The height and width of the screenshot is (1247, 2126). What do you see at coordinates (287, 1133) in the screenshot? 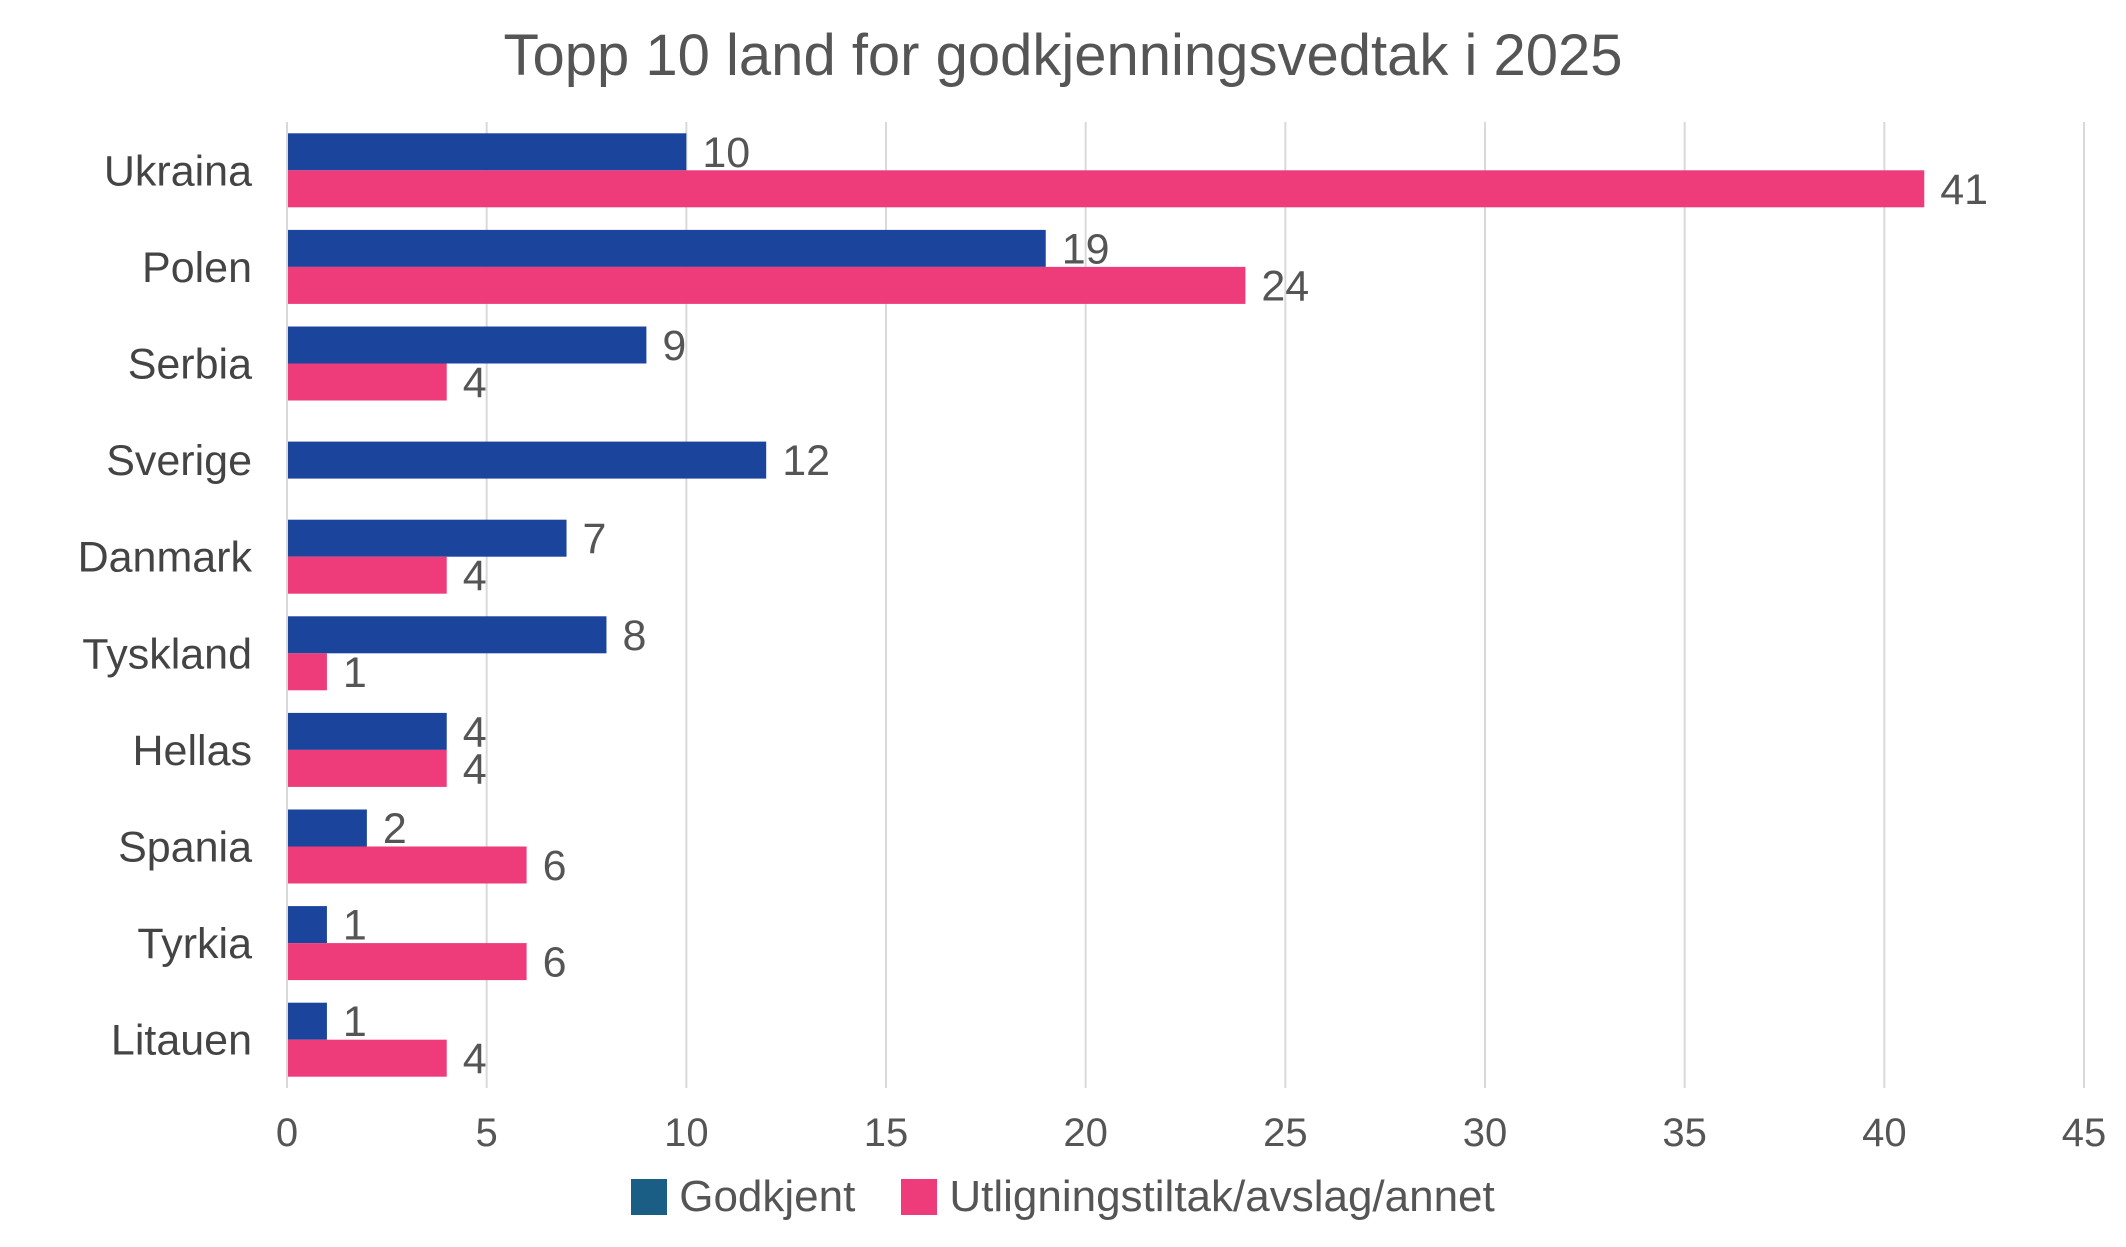
I see `x-tick-label-0: 0` at bounding box center [287, 1133].